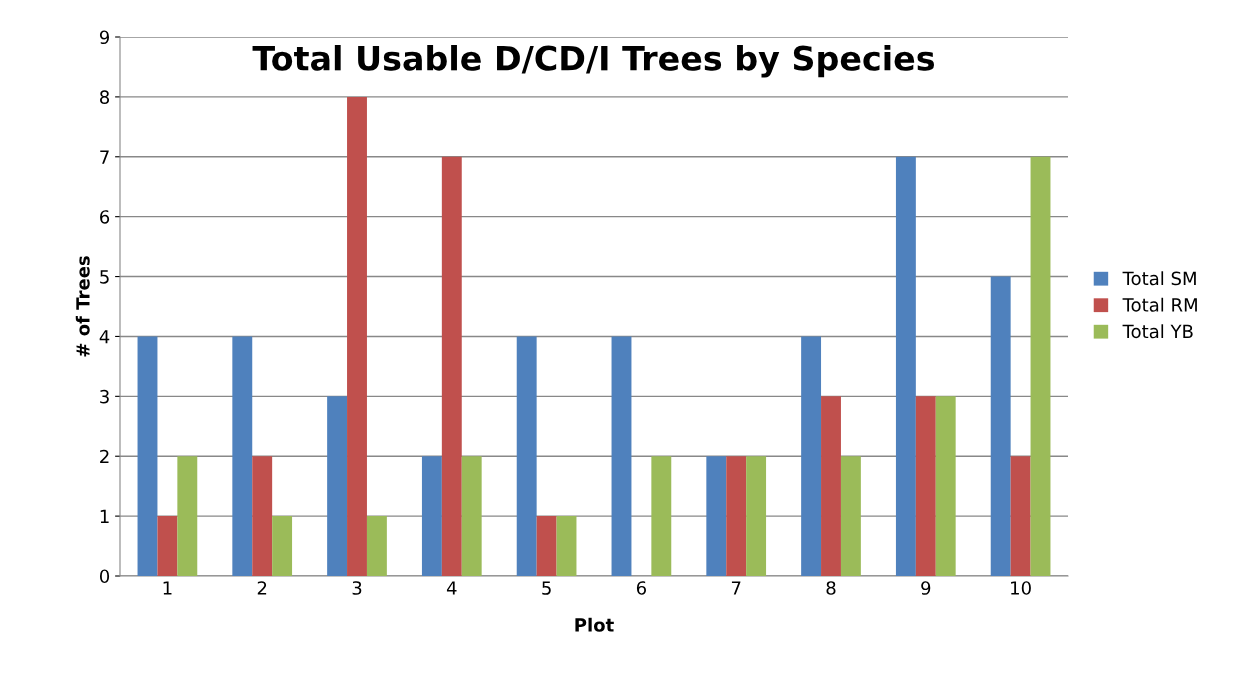 The width and height of the screenshot is (1255, 696). What do you see at coordinates (1157, 331) in the screenshot?
I see `legend-label: Total YB` at bounding box center [1157, 331].